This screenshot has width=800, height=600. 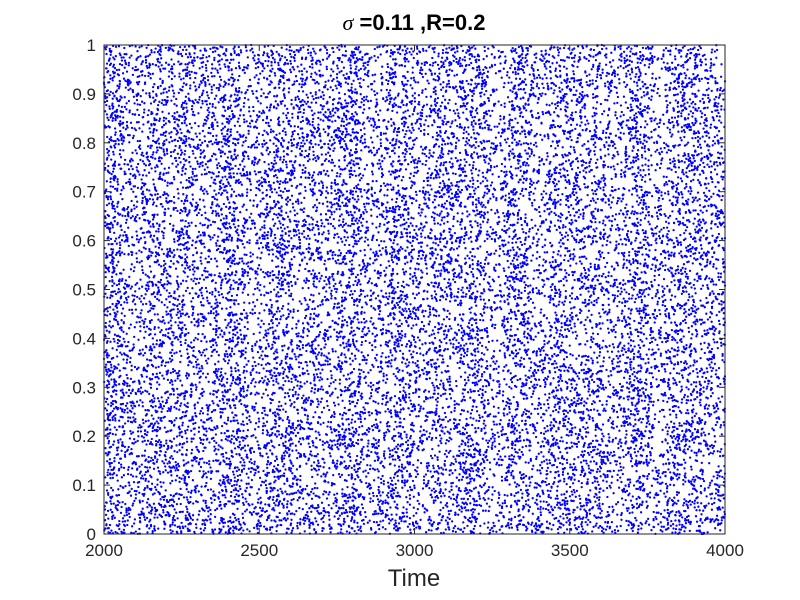 I want to click on y-tick-label: 0.1, so click(x=84, y=485).